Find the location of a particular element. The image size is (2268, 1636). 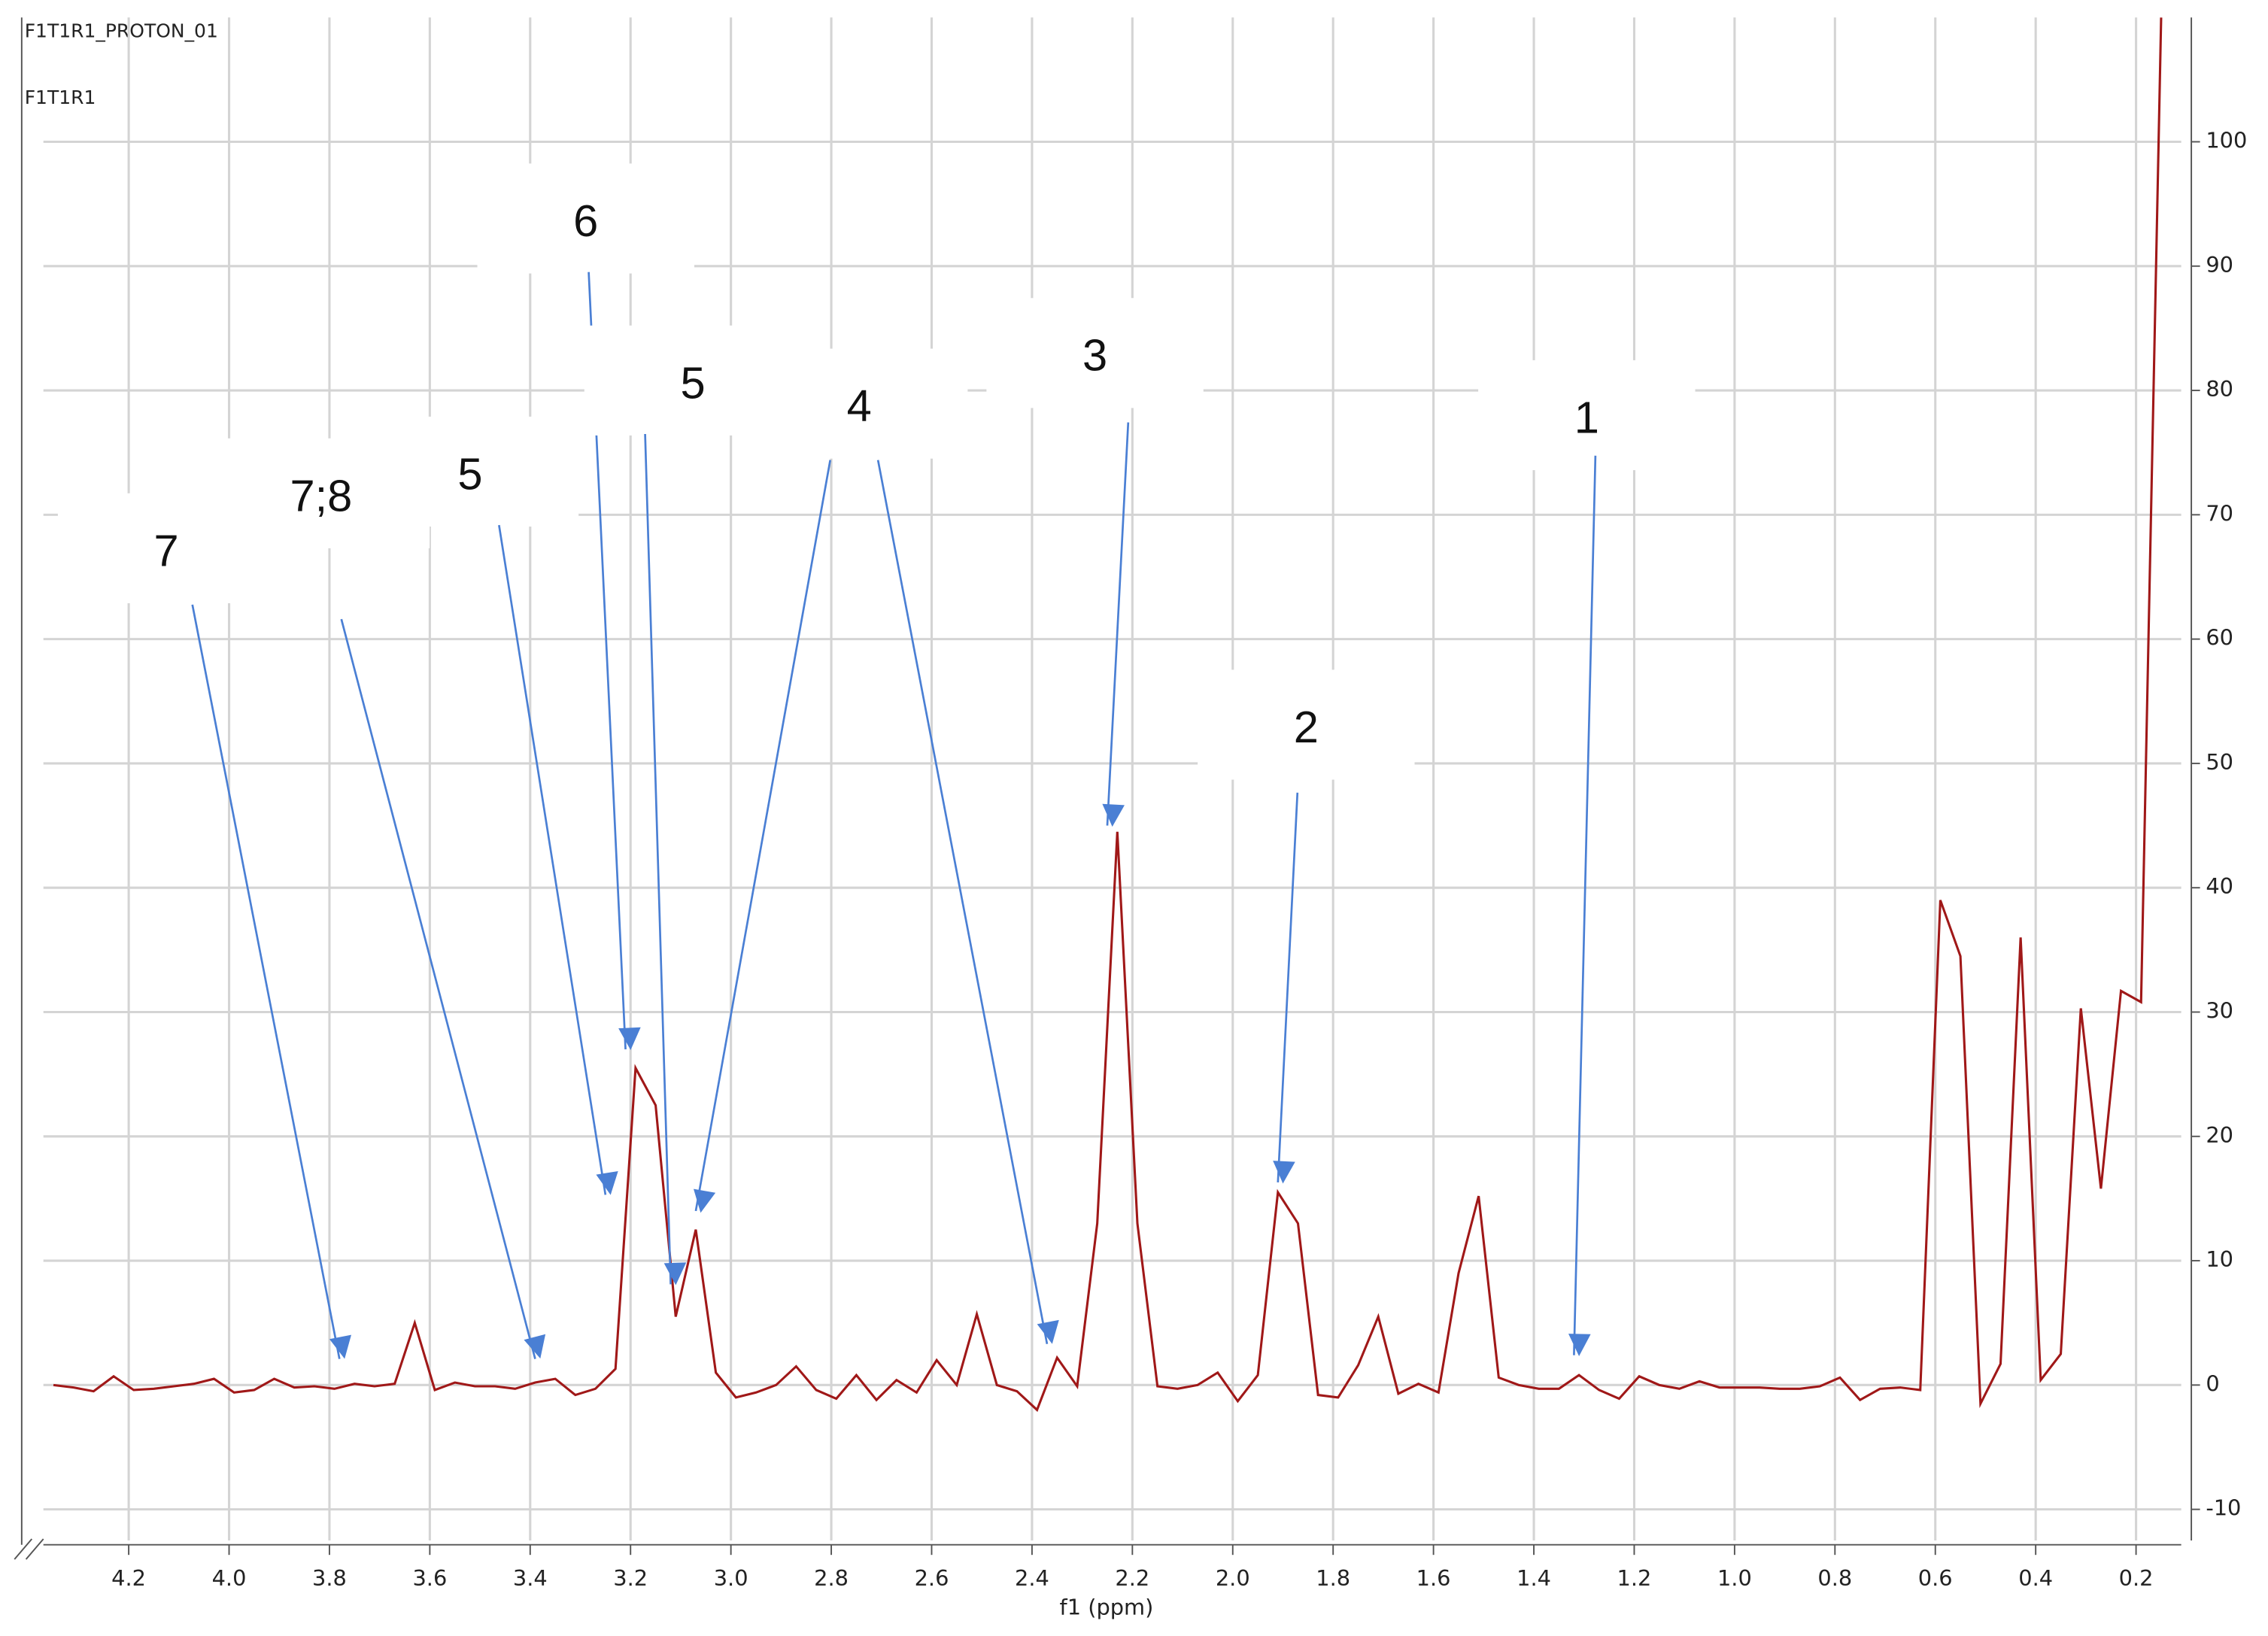

y-tick-label: 10 is located at coordinates (2219, 1259).